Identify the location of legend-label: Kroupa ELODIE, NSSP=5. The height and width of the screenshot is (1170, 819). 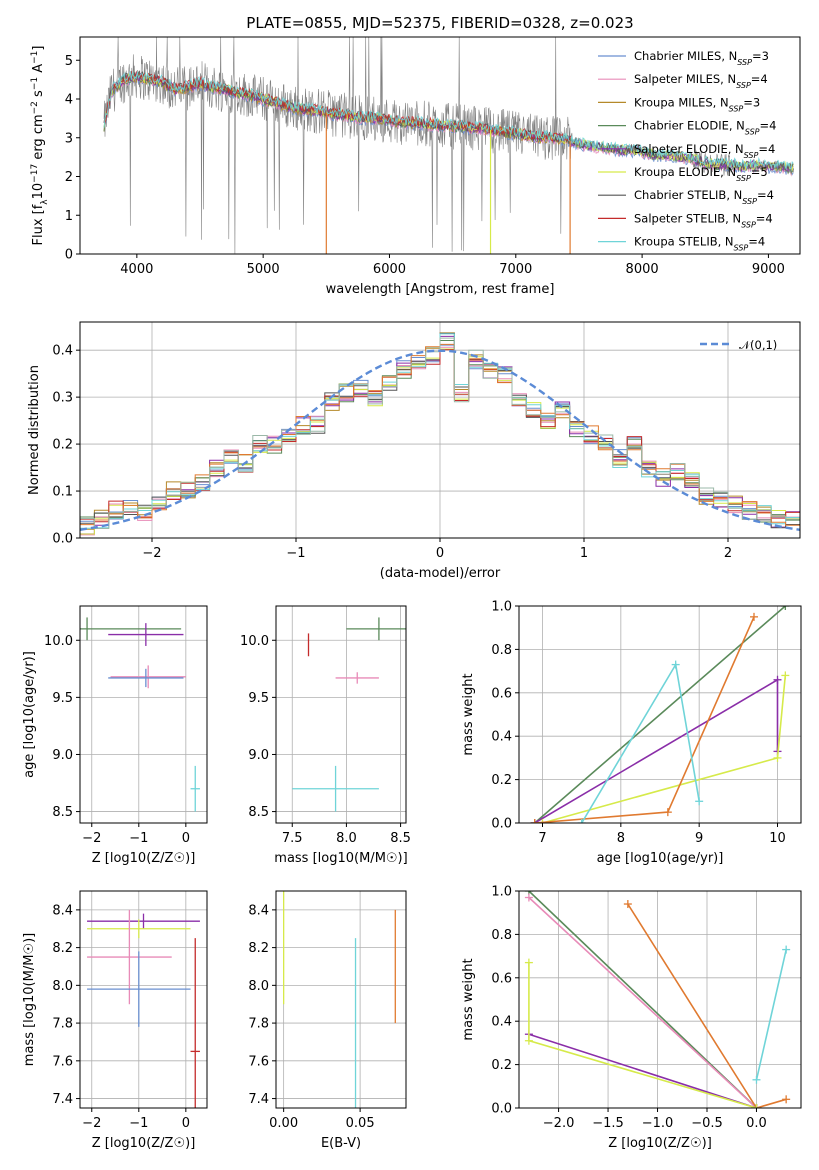
(701, 174).